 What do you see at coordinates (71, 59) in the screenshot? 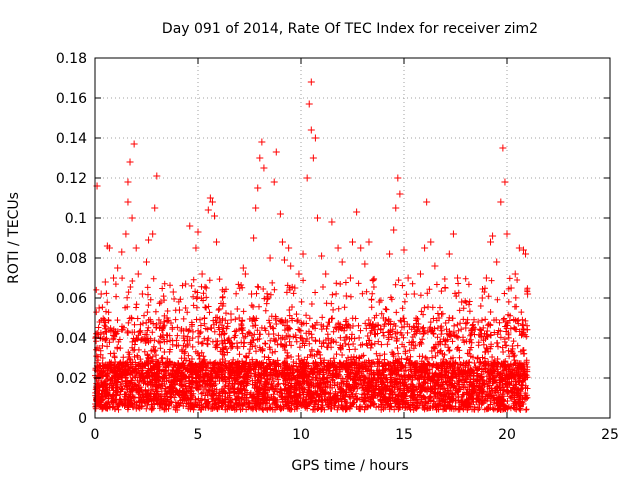
I see `y-tick-label: 0.18` at bounding box center [71, 59].